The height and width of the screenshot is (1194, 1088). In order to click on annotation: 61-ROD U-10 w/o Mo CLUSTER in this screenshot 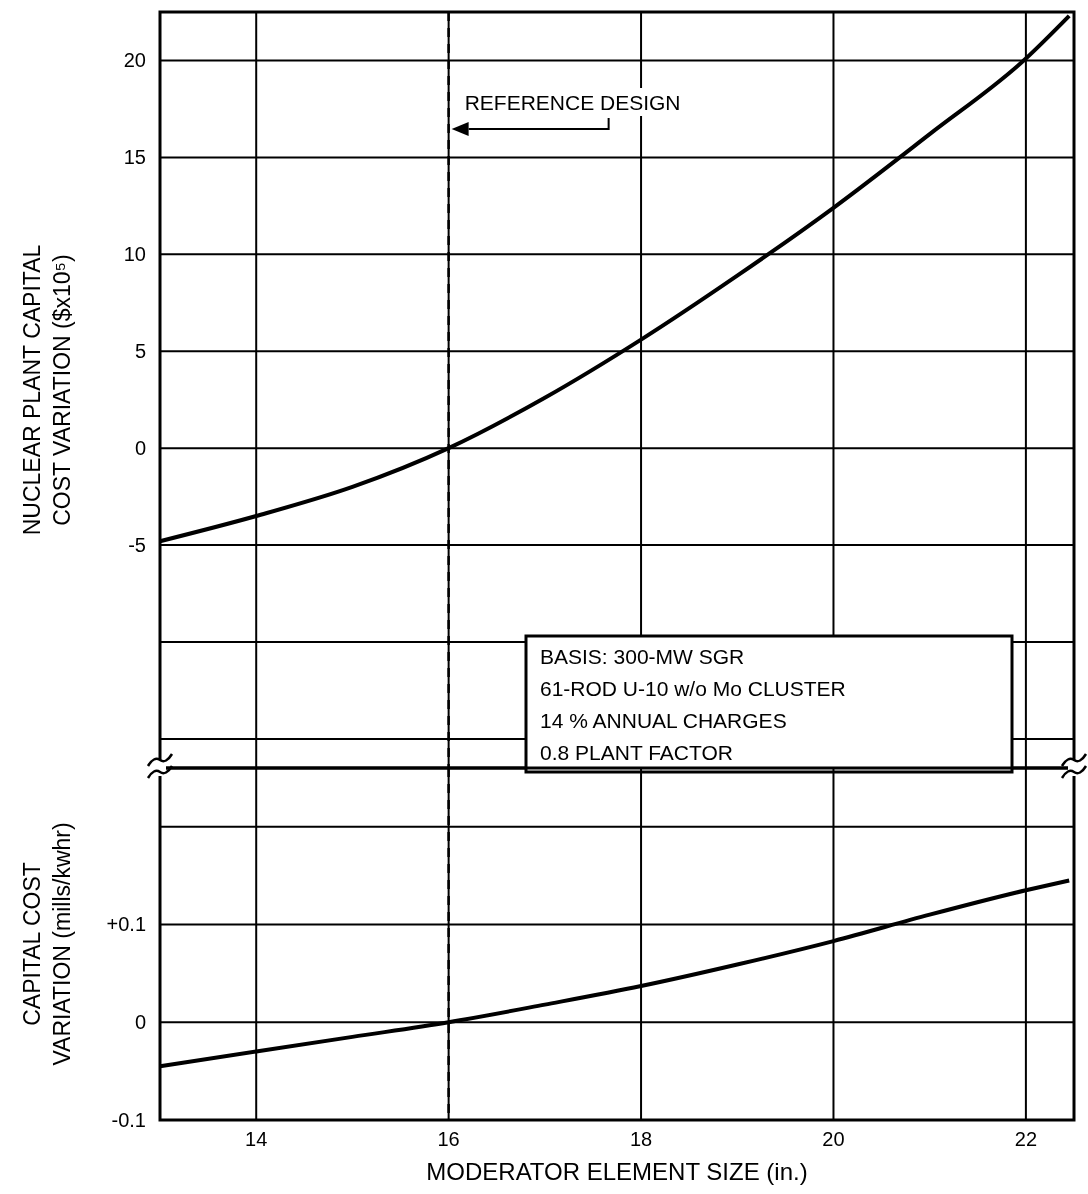, I will do `click(693, 688)`.